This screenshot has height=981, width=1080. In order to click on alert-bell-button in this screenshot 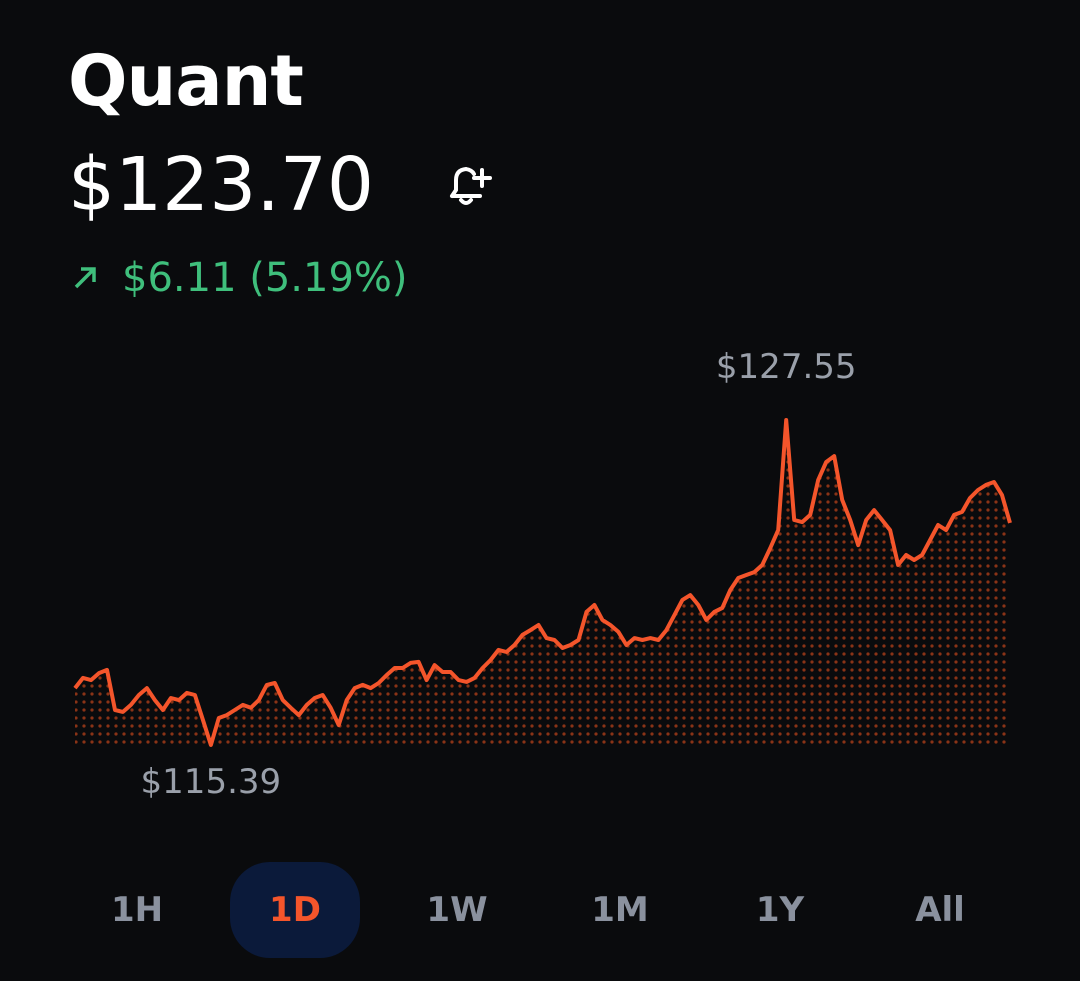, I will do `click(469, 185)`.